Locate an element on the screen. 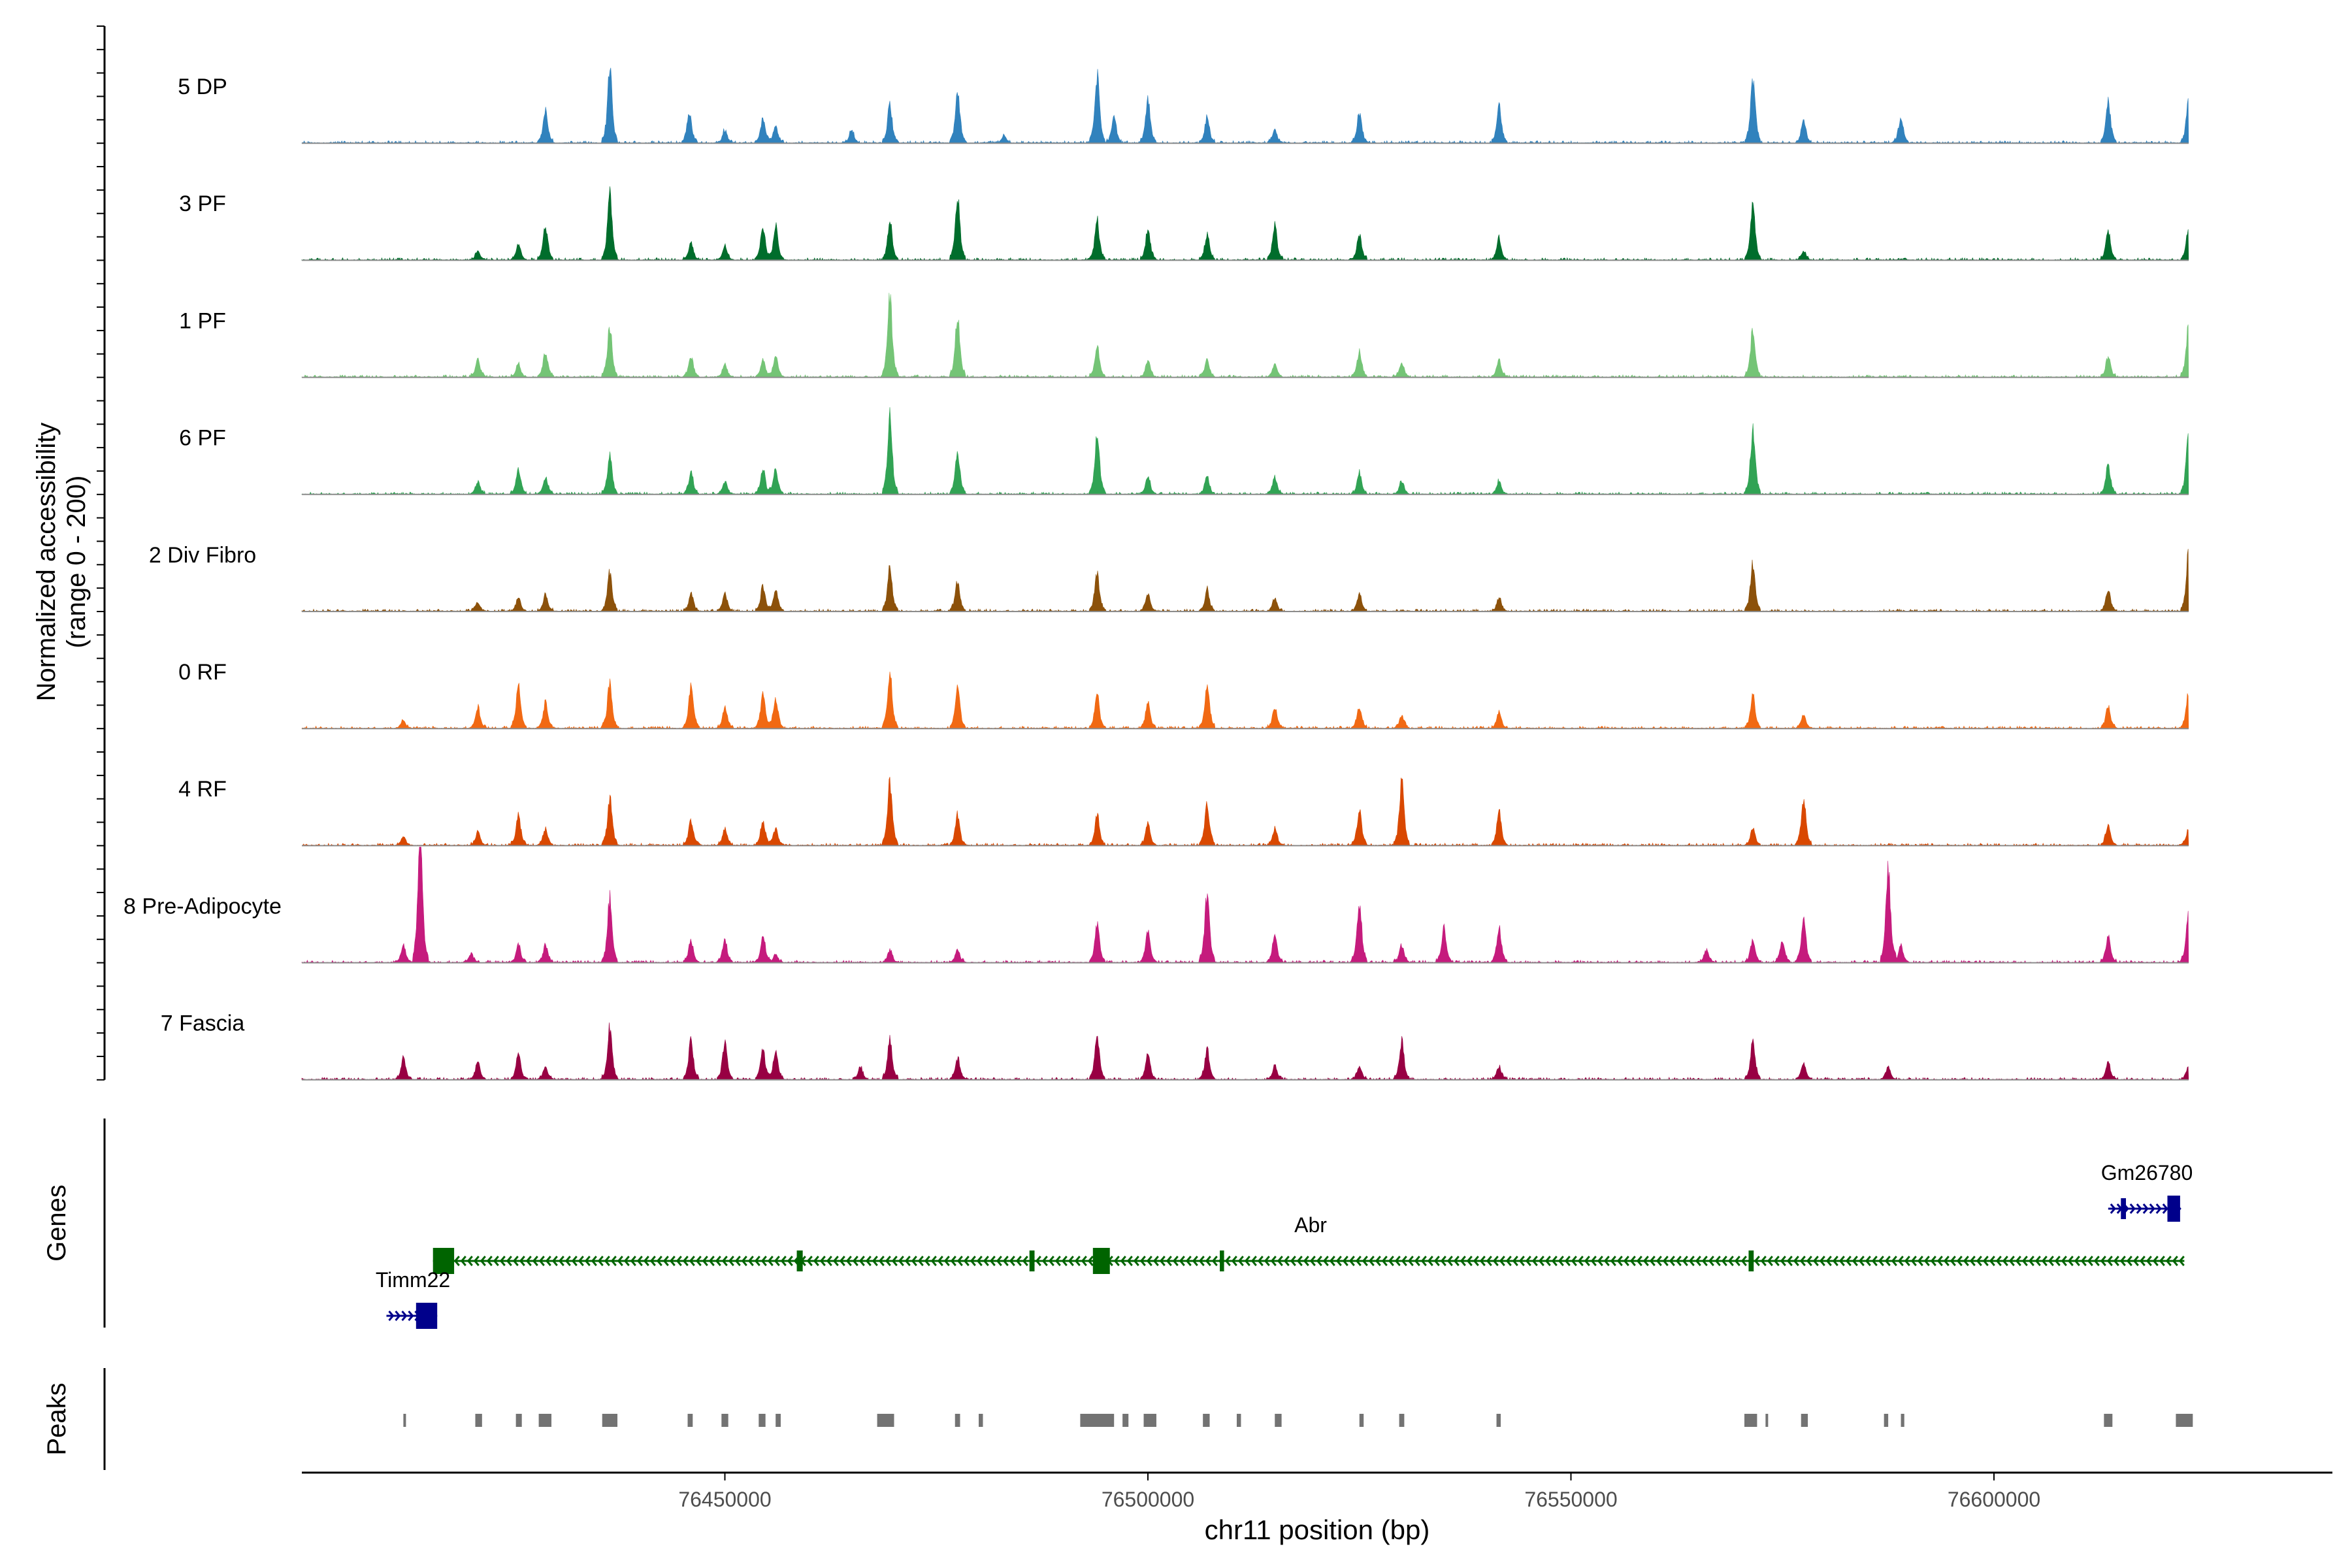  accessibility-y-axis is located at coordinates (101, 553).